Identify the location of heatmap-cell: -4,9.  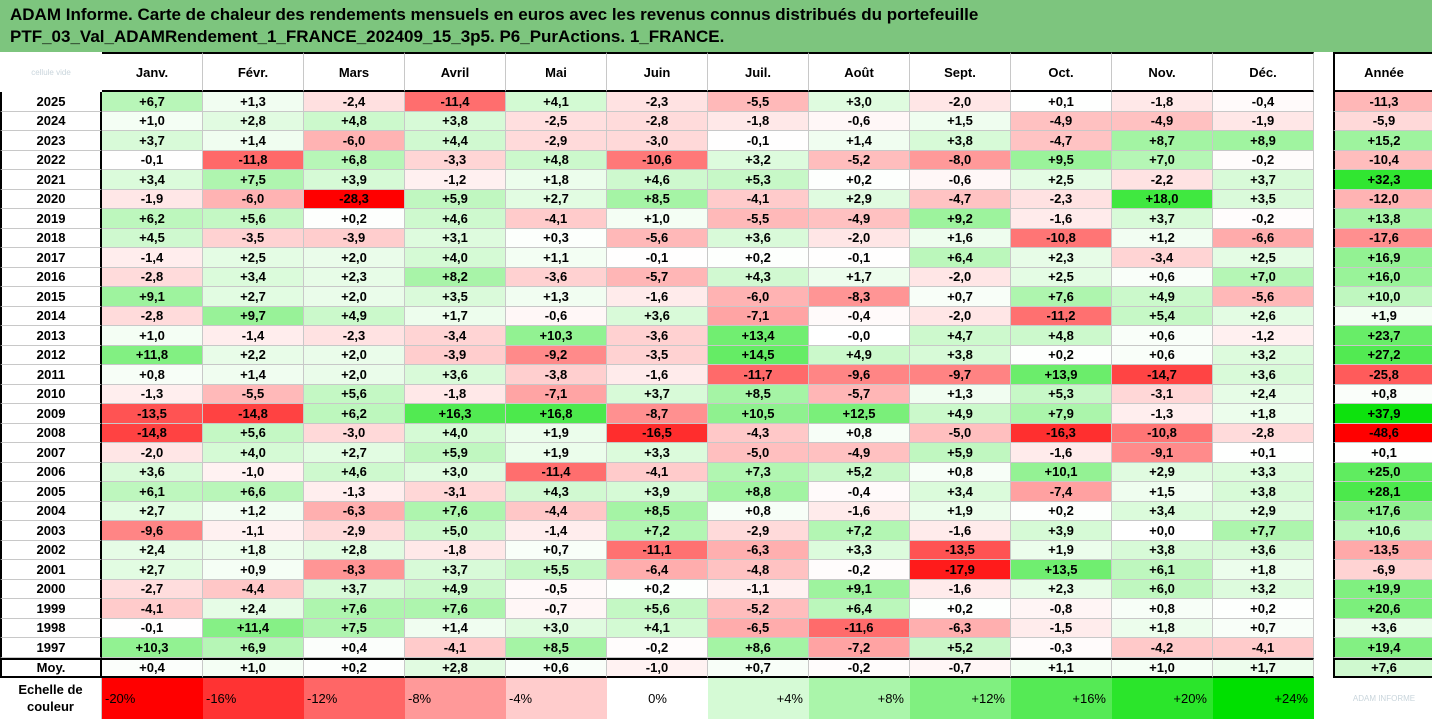
(1162, 121).